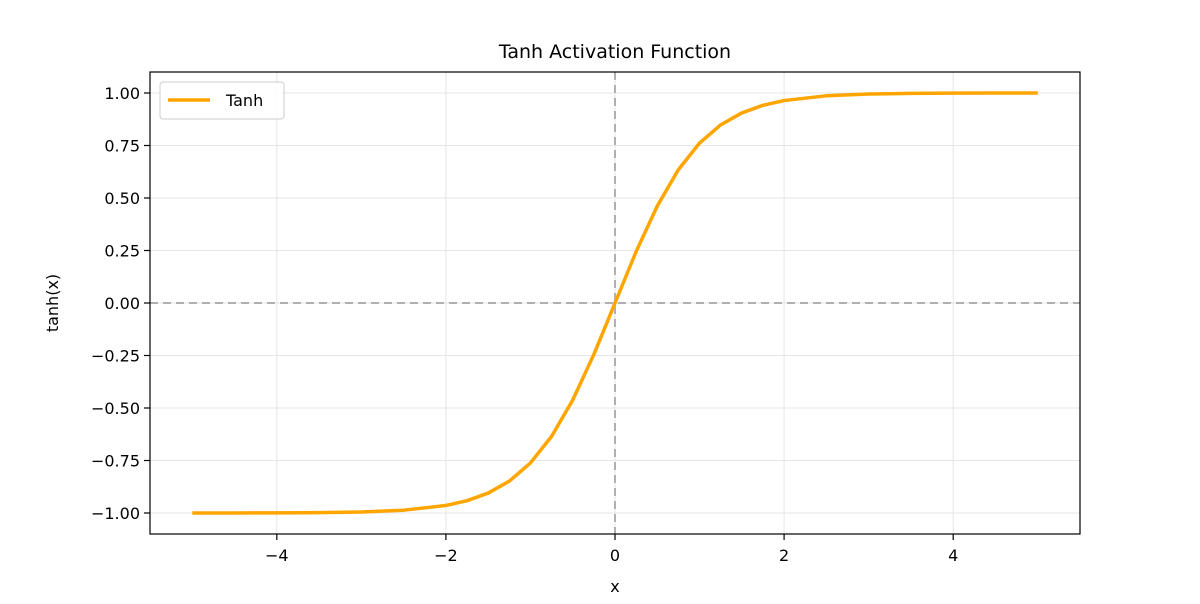  Describe the element at coordinates (446, 555) in the screenshot. I see `x-tick-label: −2` at that location.